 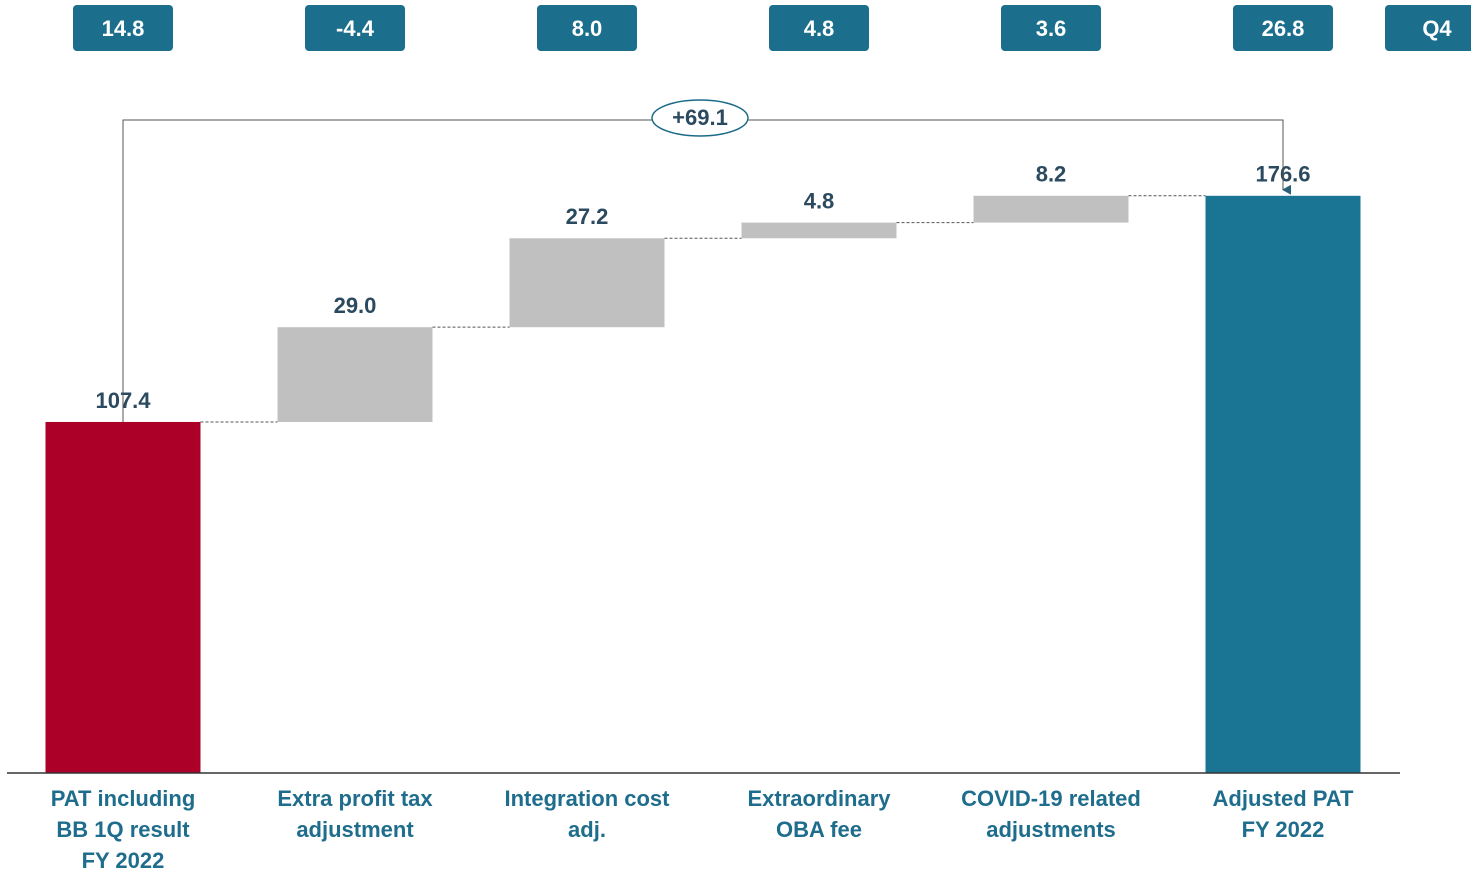 I want to click on x-tick-label: Integration cost adj., so click(x=587, y=814).